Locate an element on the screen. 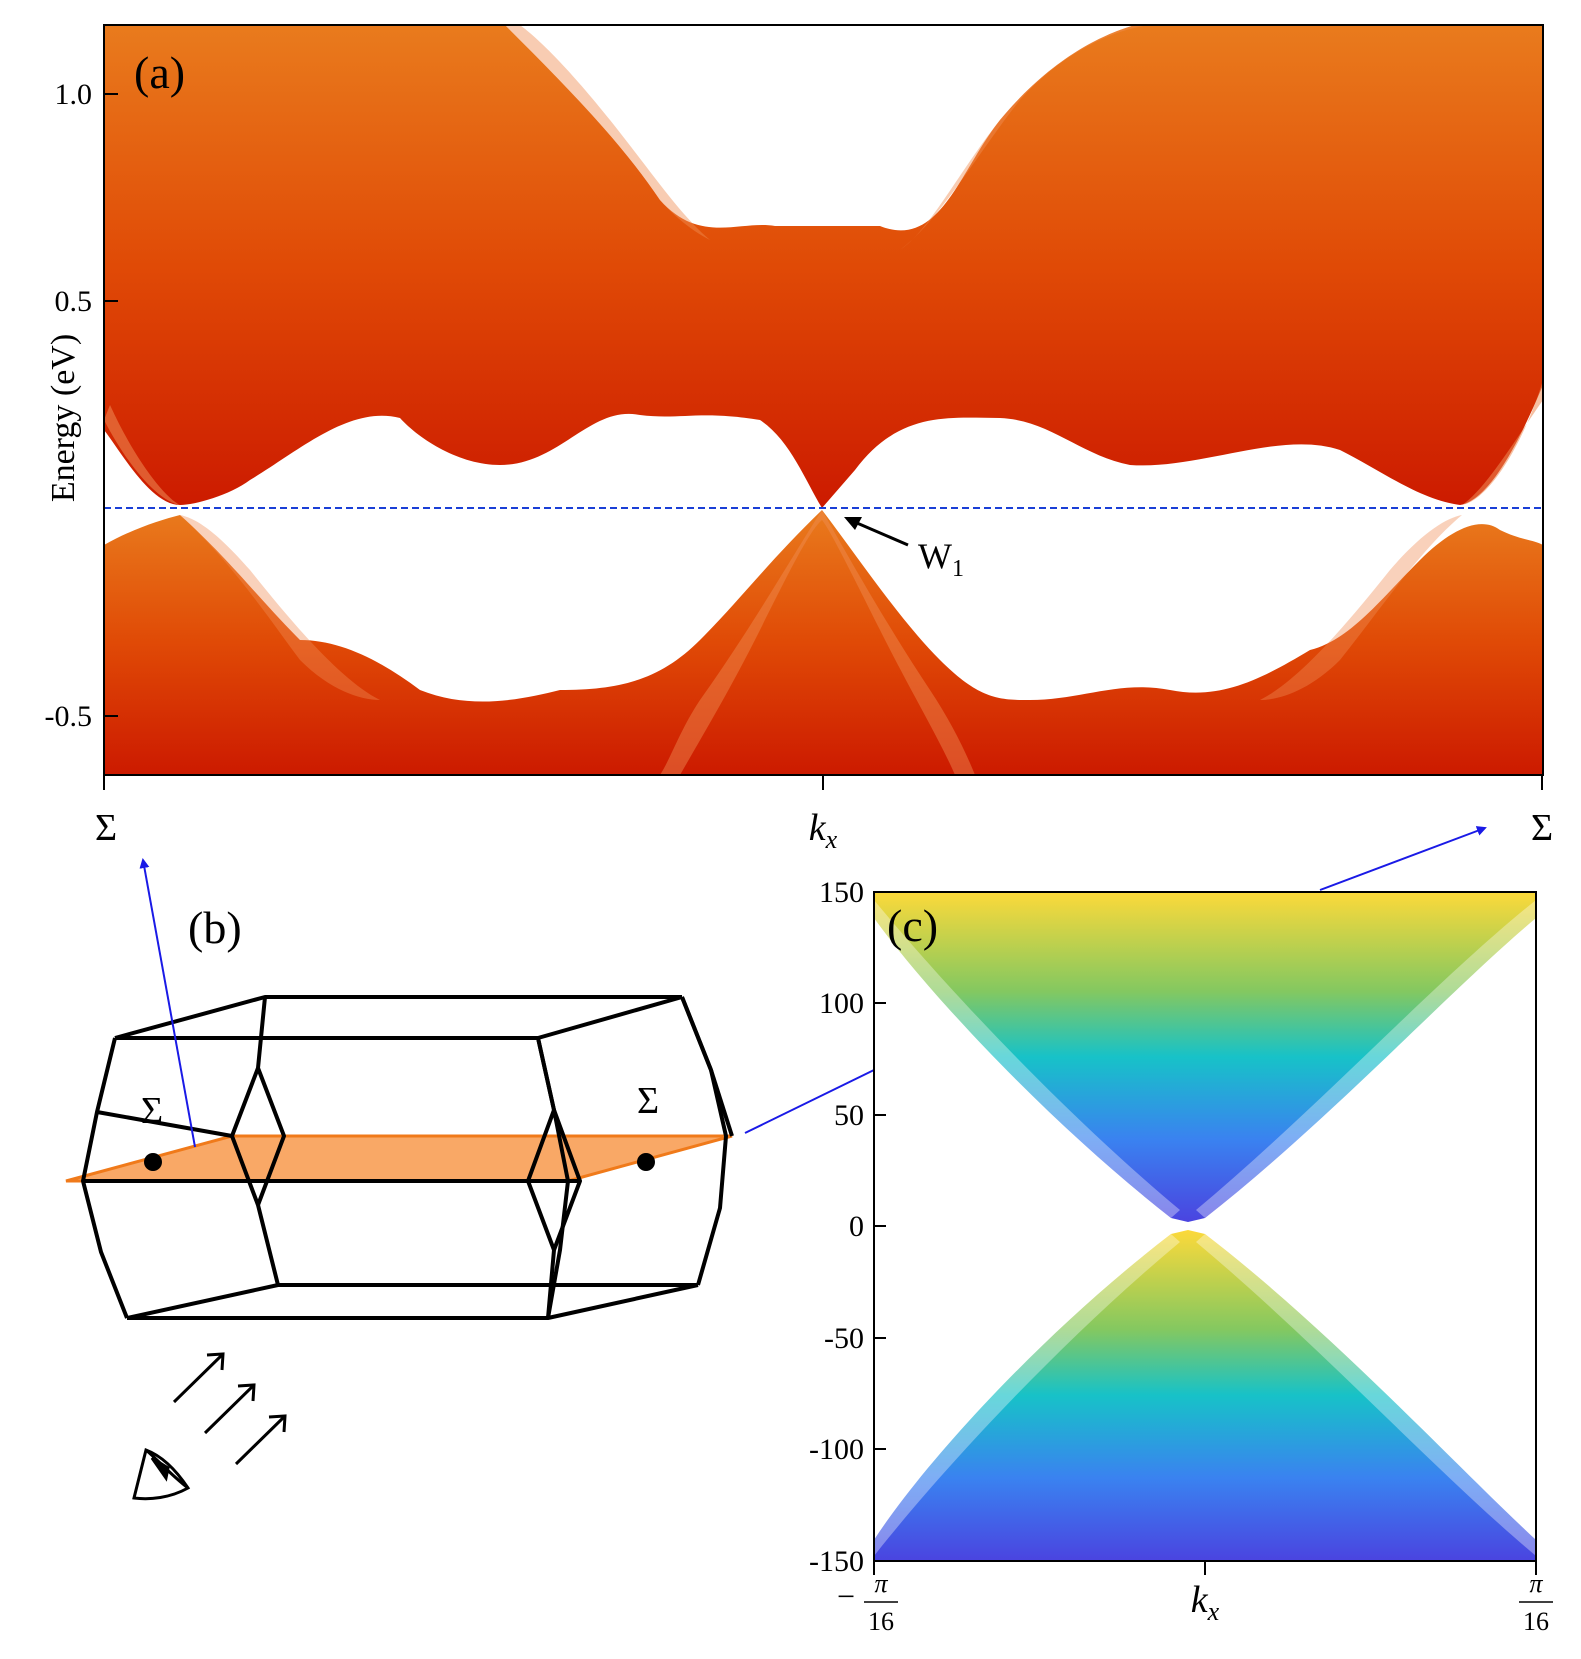  link-line-right-high is located at coordinates (1403, 858).